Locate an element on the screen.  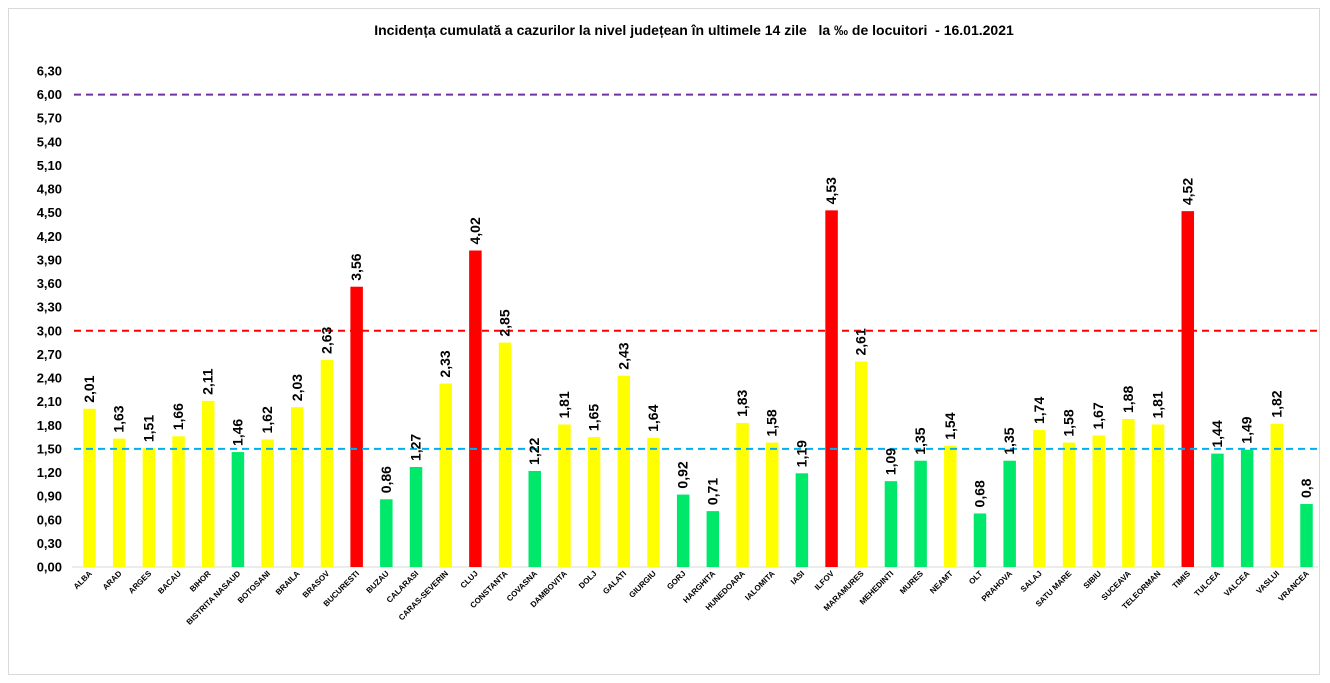
x-tick-label: BACAU is located at coordinates (169, 582).